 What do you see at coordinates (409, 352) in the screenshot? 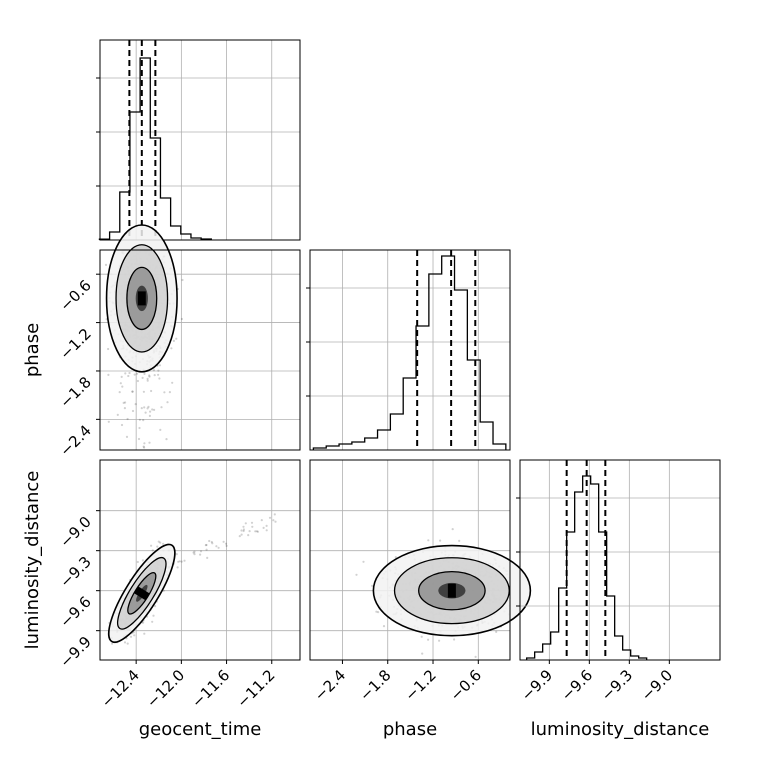
I see `histogram-step-phase` at bounding box center [409, 352].